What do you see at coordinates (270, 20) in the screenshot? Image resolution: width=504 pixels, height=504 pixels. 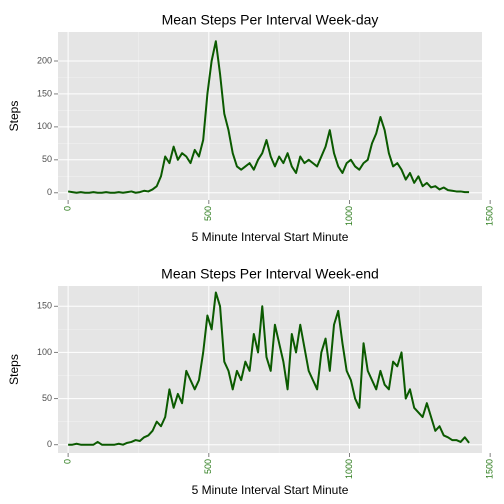 I see `chart-title: Mean Steps Per Interval Week-day` at bounding box center [270, 20].